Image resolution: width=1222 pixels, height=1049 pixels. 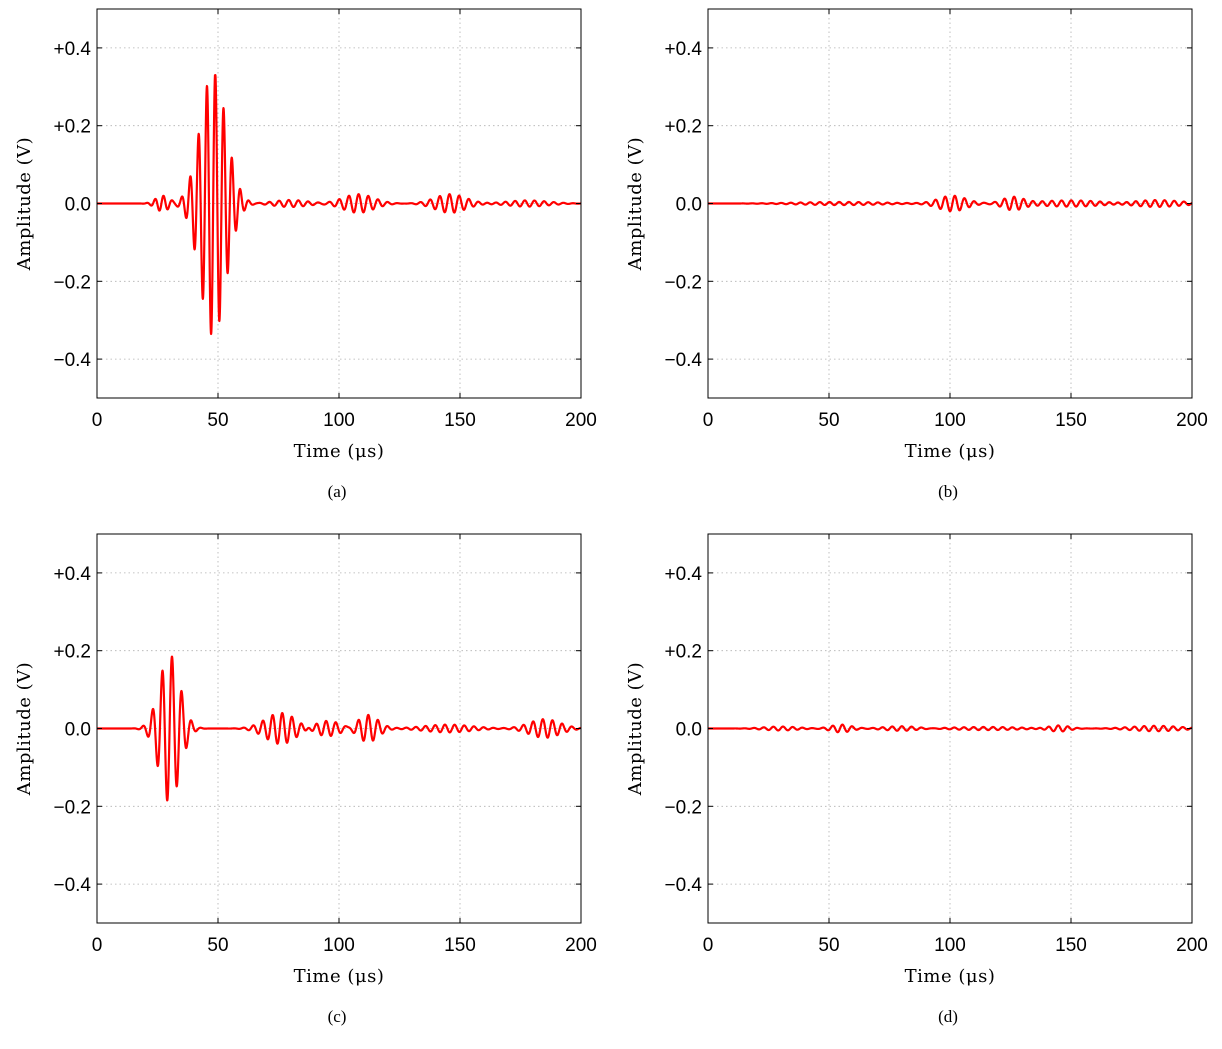 I want to click on signal-trace-c, so click(x=339, y=728).